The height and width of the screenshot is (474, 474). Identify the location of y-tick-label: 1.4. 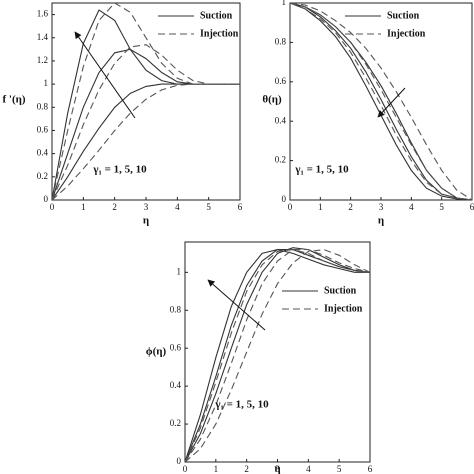
(43, 37).